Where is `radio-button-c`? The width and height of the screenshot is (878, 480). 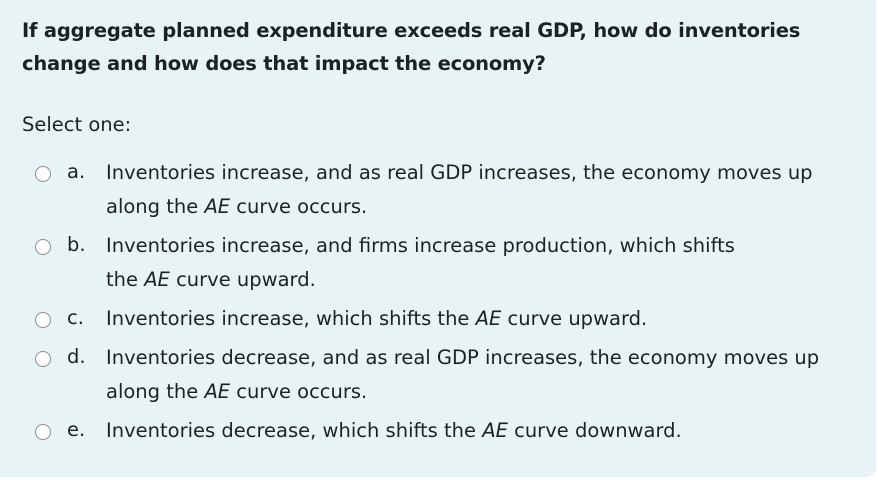 radio-button-c is located at coordinates (43, 320).